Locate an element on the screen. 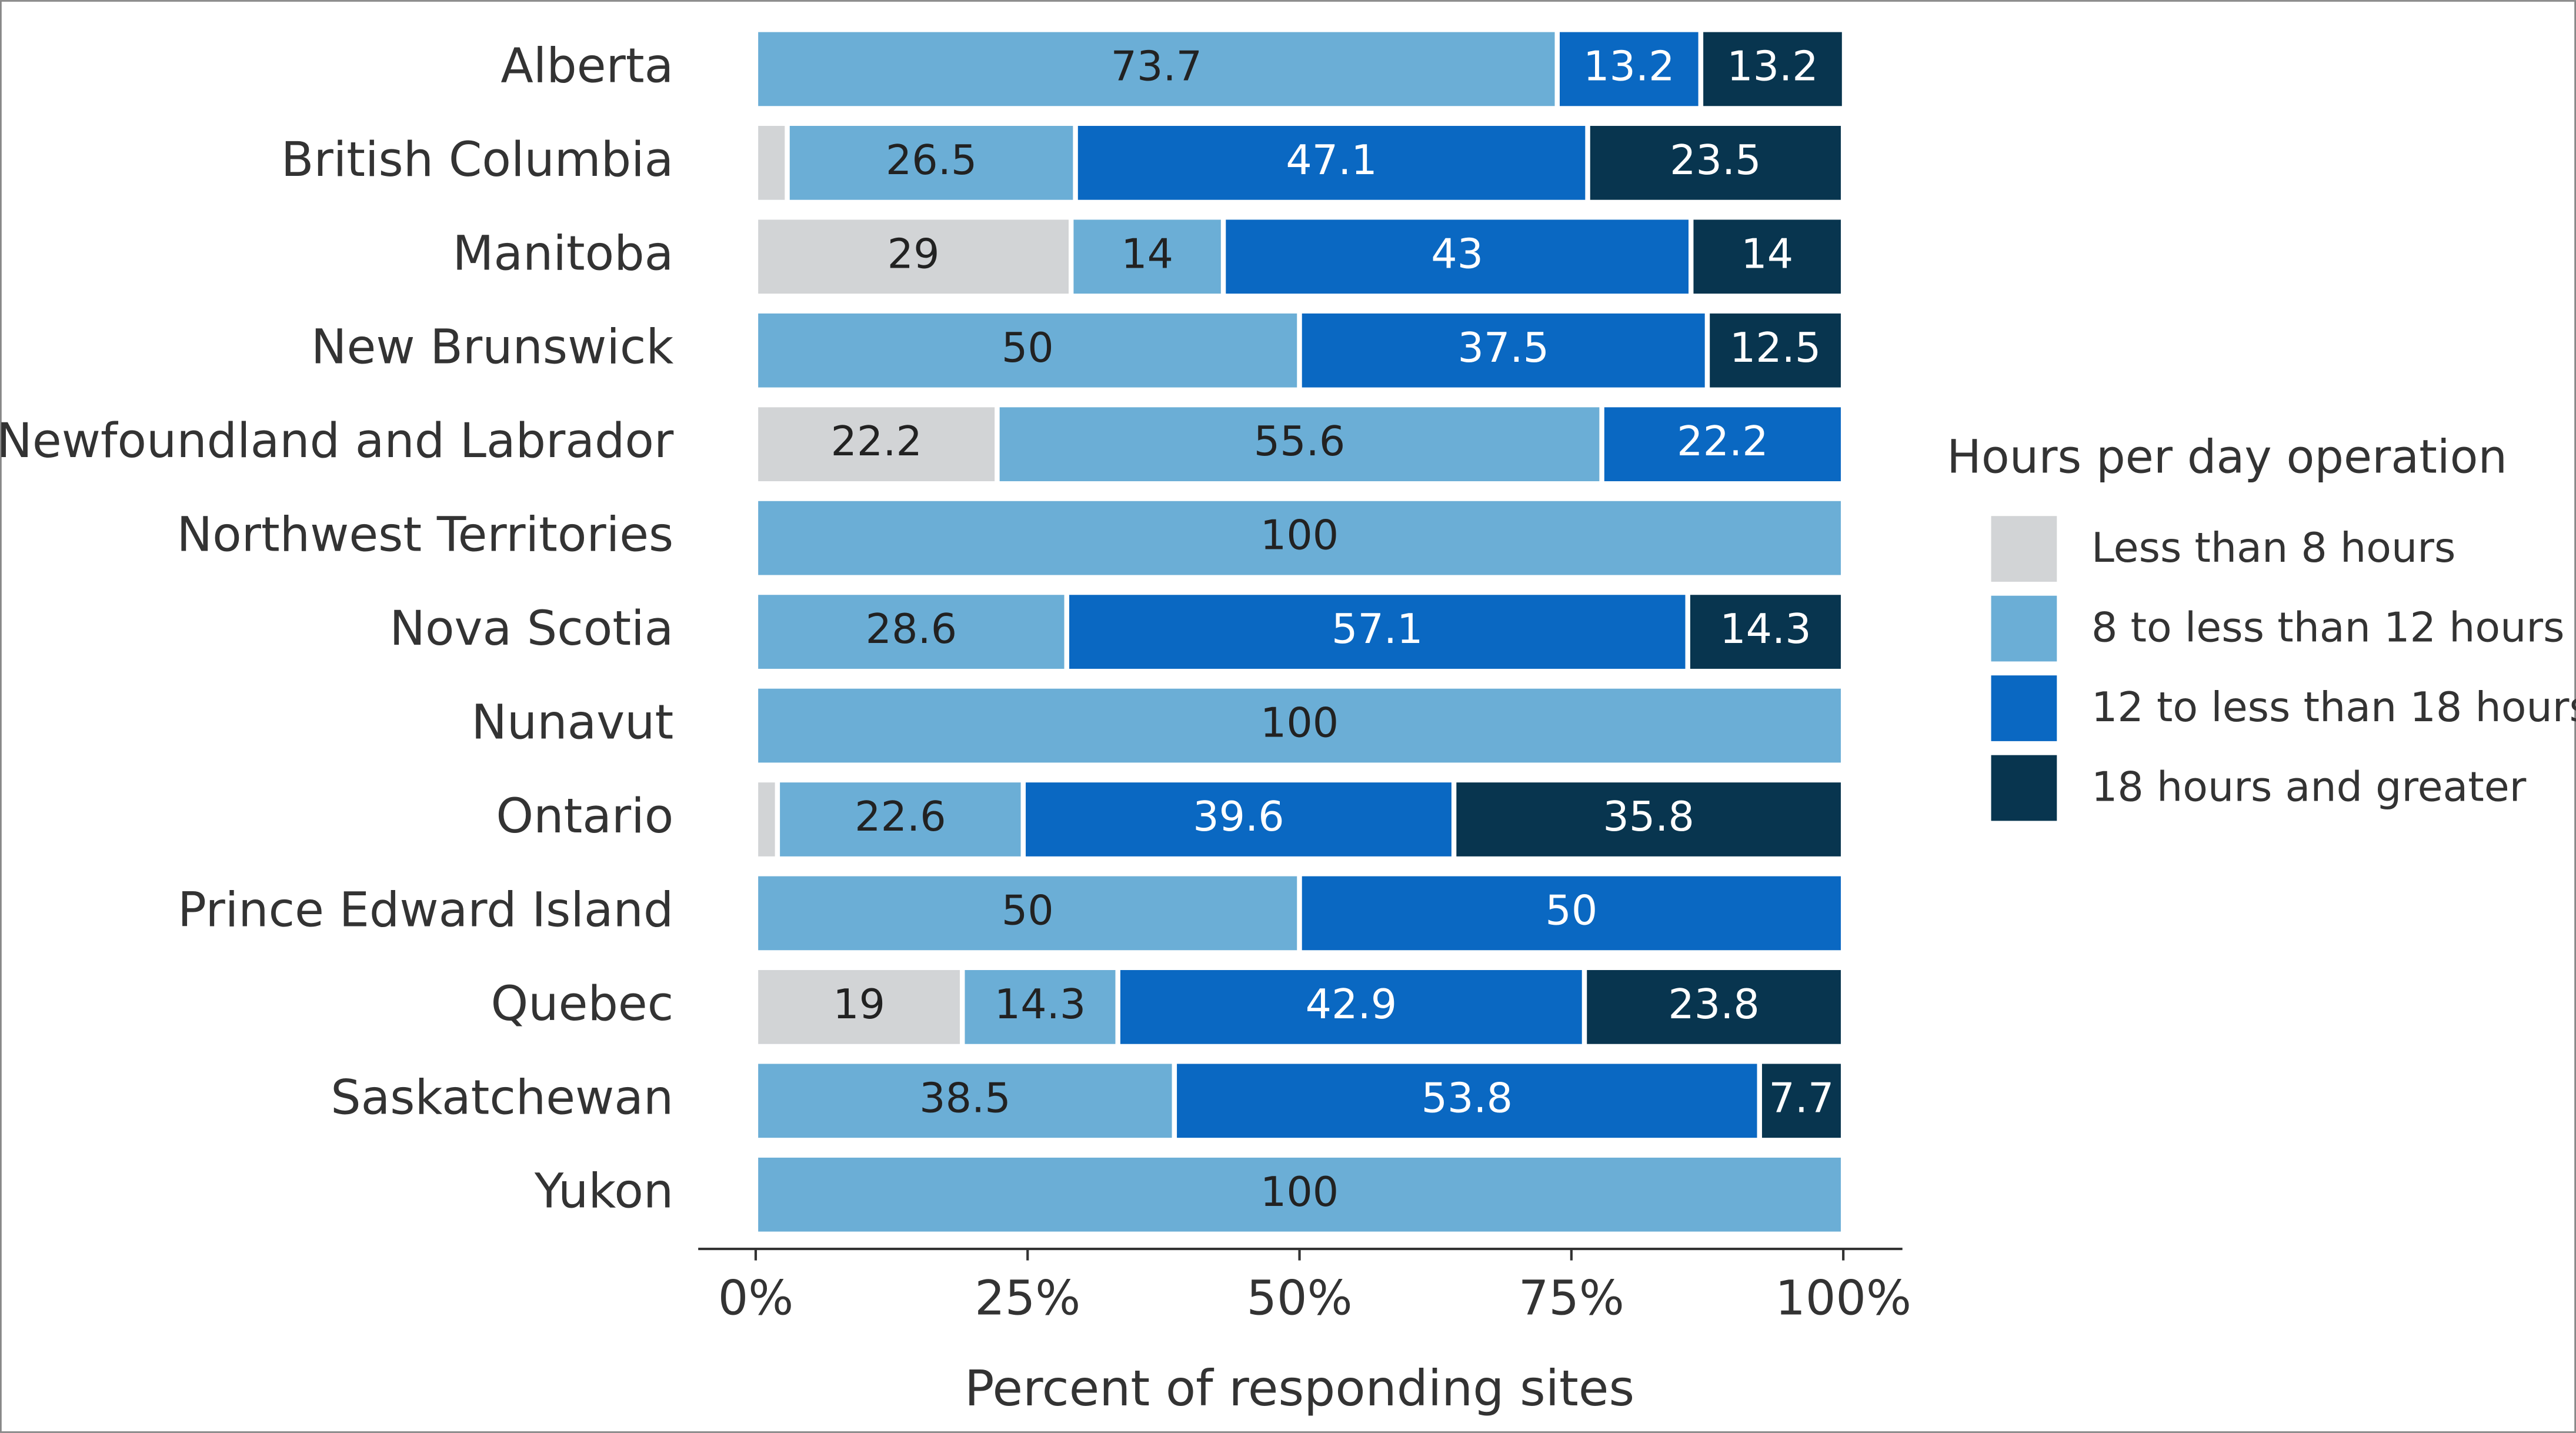  y-tick-label: Saskatchewan is located at coordinates (502, 1097).